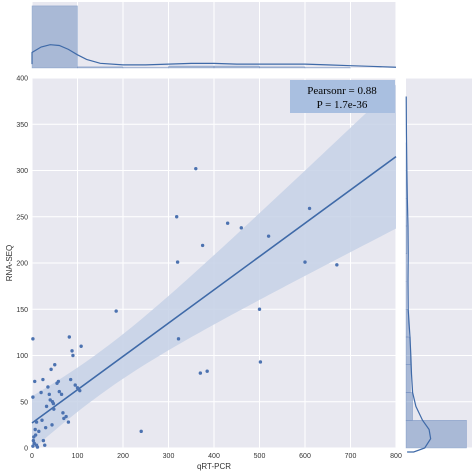  What do you see at coordinates (214, 466) in the screenshot?
I see `x-axis-label: qRT-PCR` at bounding box center [214, 466].